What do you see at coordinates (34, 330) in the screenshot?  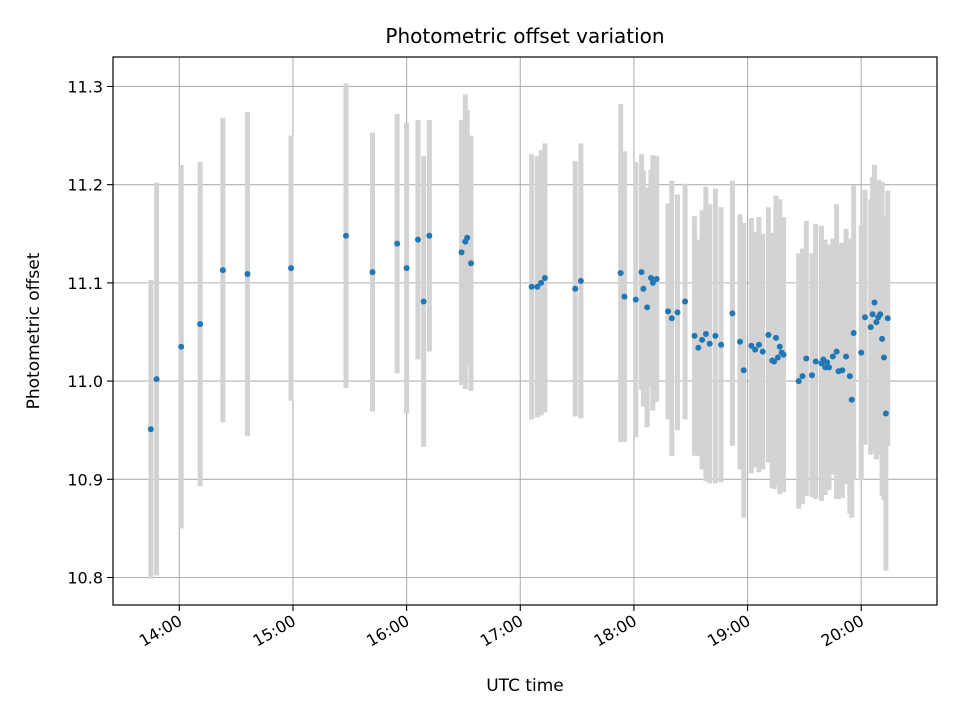 I see `y-axis-title: Photometric offset` at bounding box center [34, 330].